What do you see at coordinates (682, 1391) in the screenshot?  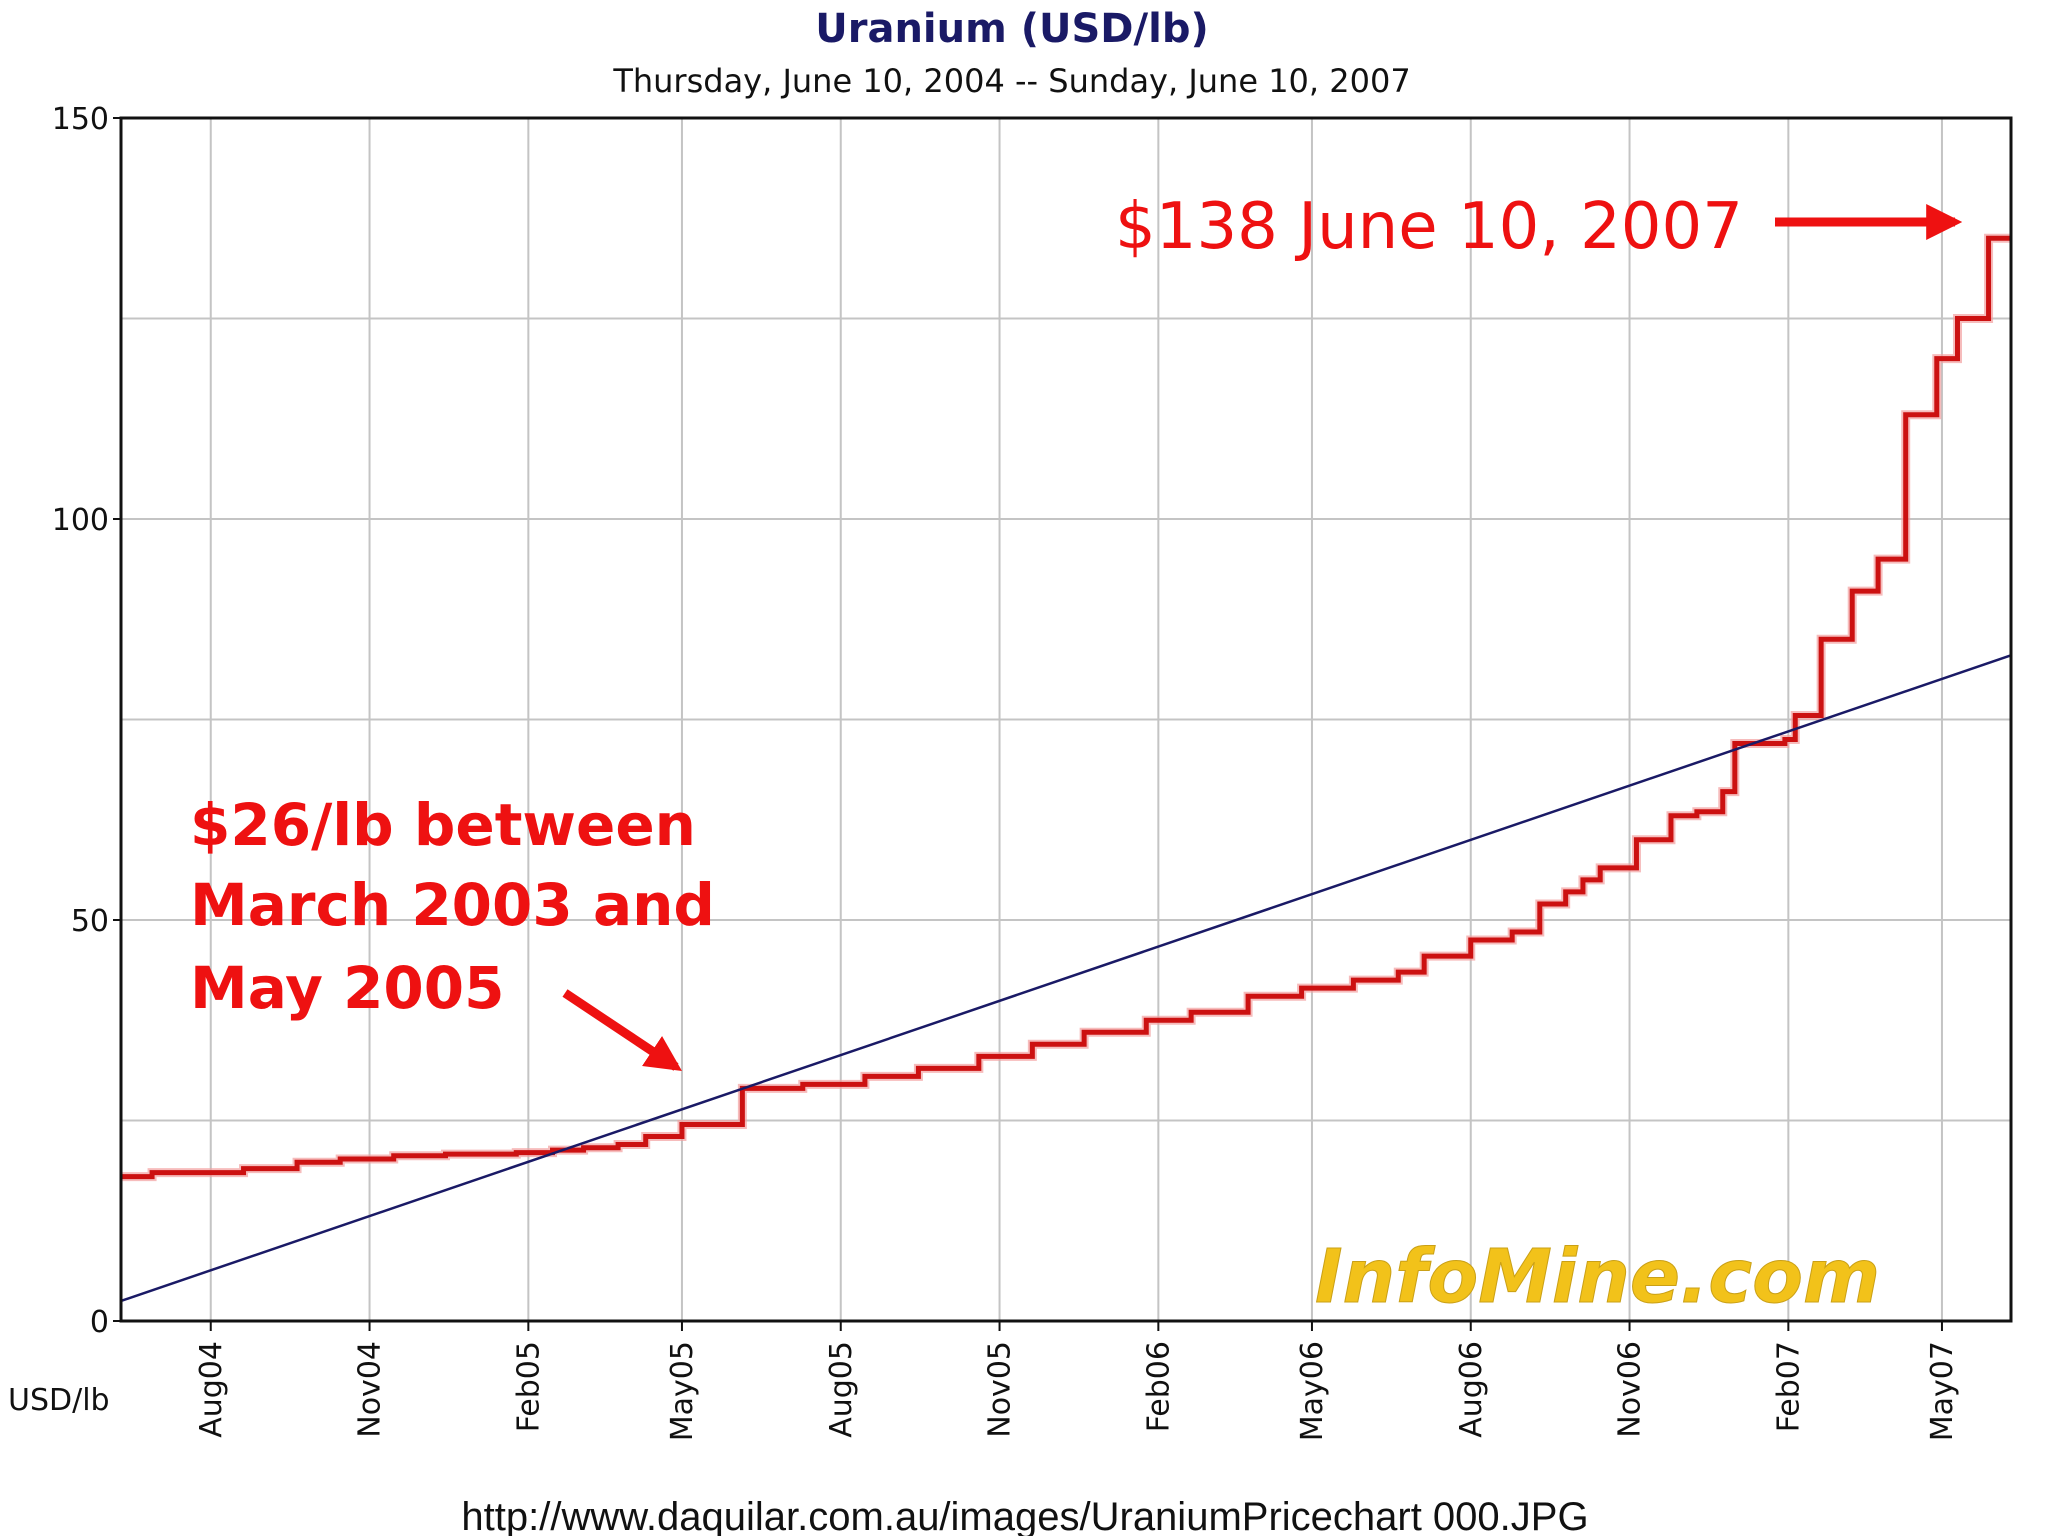 I see `x-tick-label: May05` at bounding box center [682, 1391].